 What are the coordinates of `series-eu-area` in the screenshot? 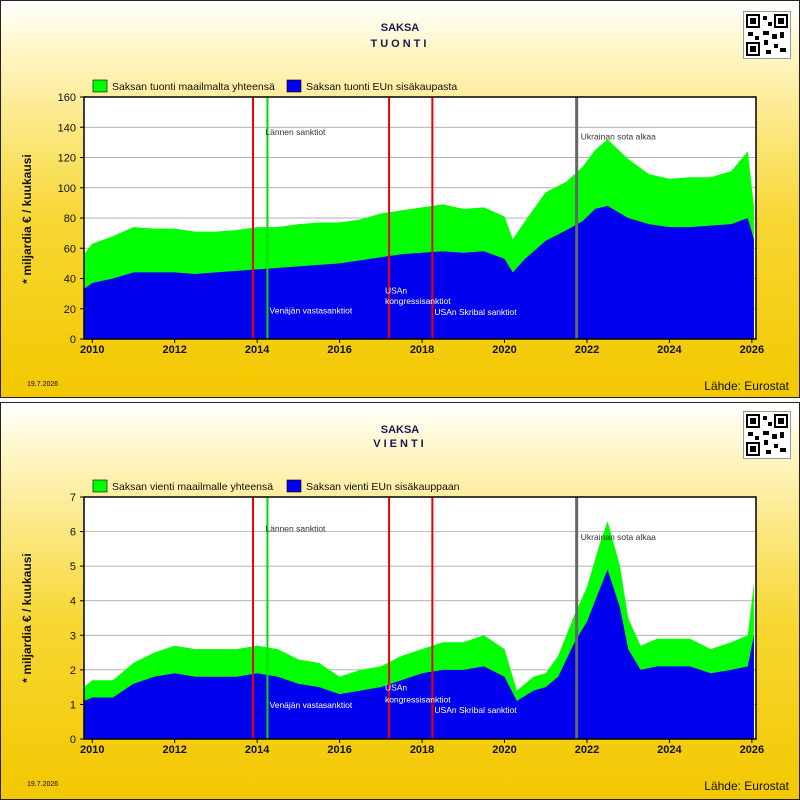 It's located at (419, 272).